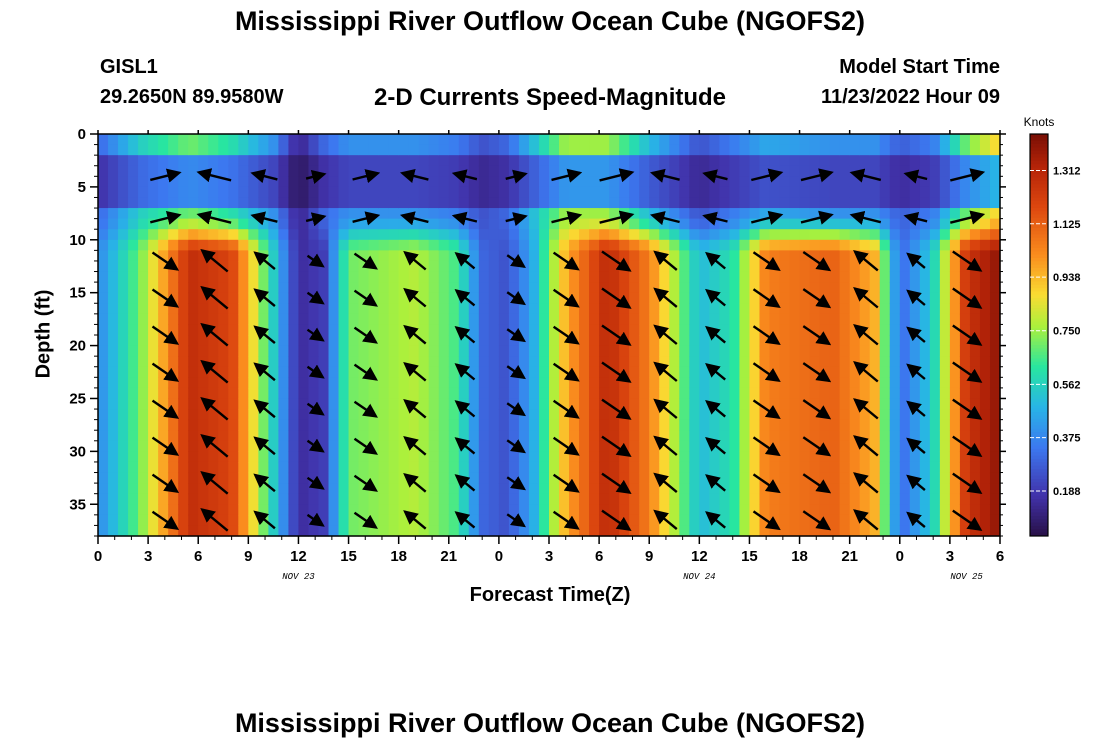 The height and width of the screenshot is (750, 1100). I want to click on colorbar-segment, so click(1039, 159).